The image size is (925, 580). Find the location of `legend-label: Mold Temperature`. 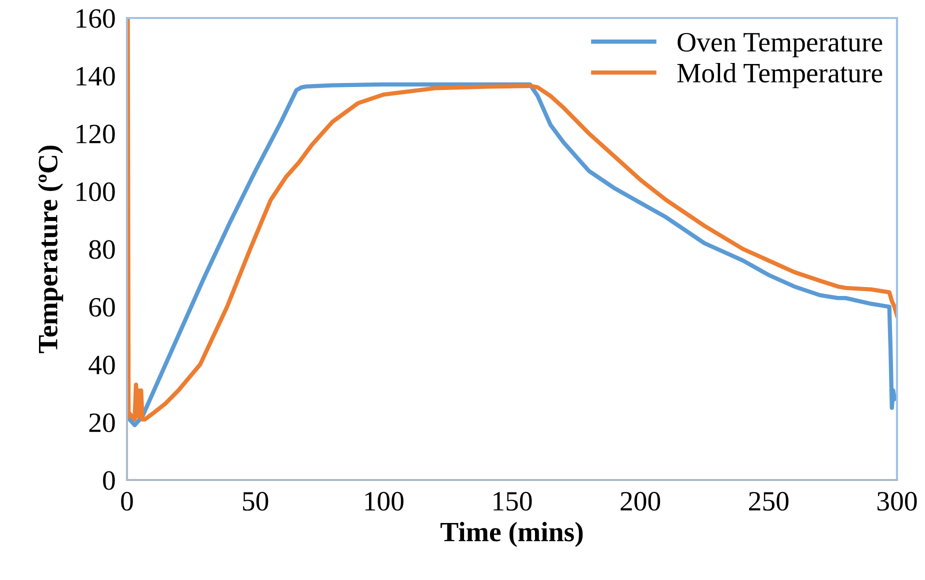

legend-label: Mold Temperature is located at coordinates (779, 75).